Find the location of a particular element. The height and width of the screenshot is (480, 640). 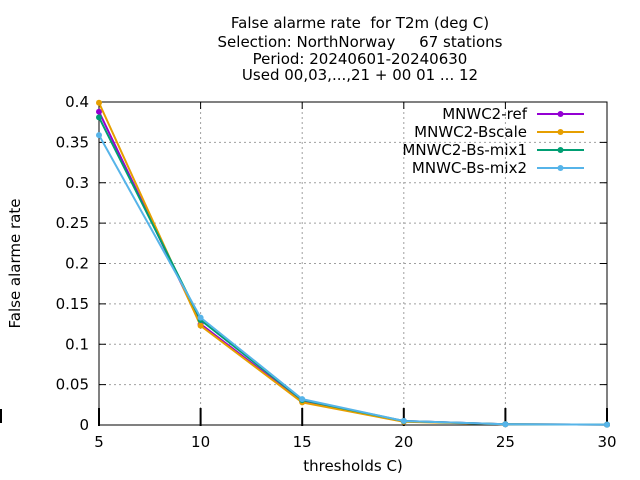

title-line-2: Selection: NorthNorway 67 stations is located at coordinates (360, 42).